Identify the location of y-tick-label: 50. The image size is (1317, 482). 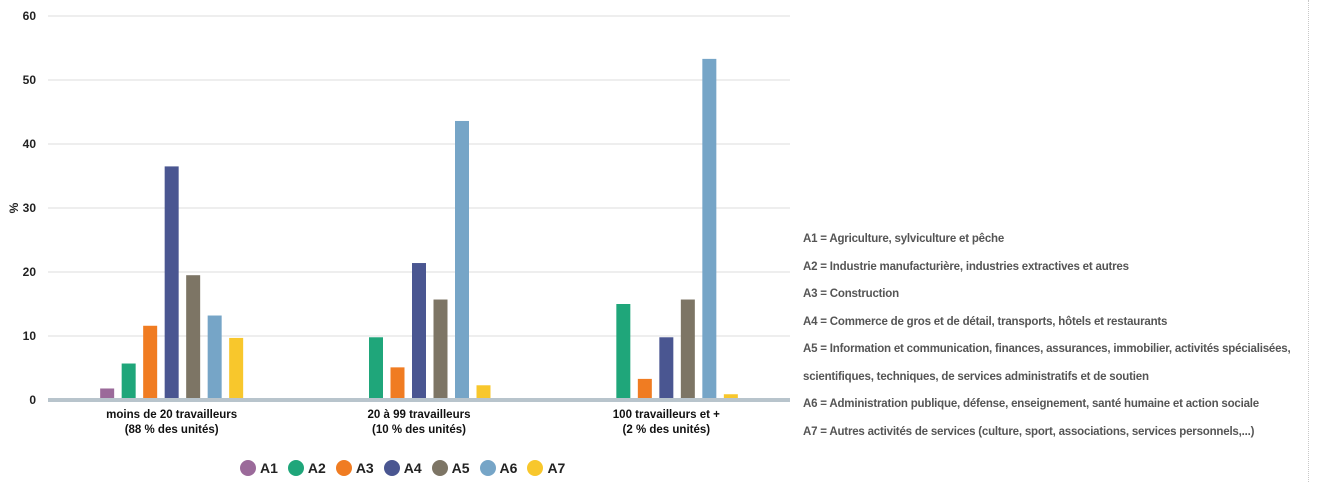
(30, 80).